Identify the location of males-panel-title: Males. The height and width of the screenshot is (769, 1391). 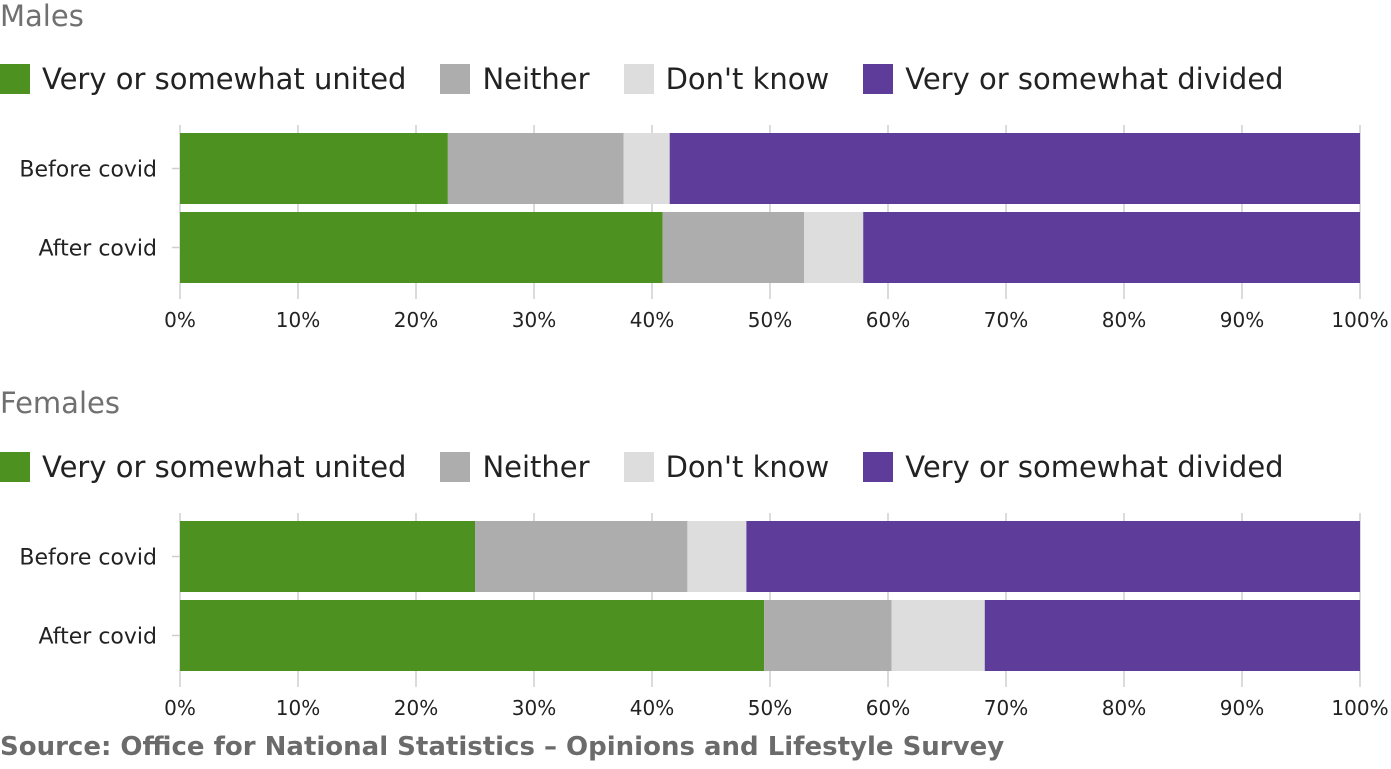
(42, 16).